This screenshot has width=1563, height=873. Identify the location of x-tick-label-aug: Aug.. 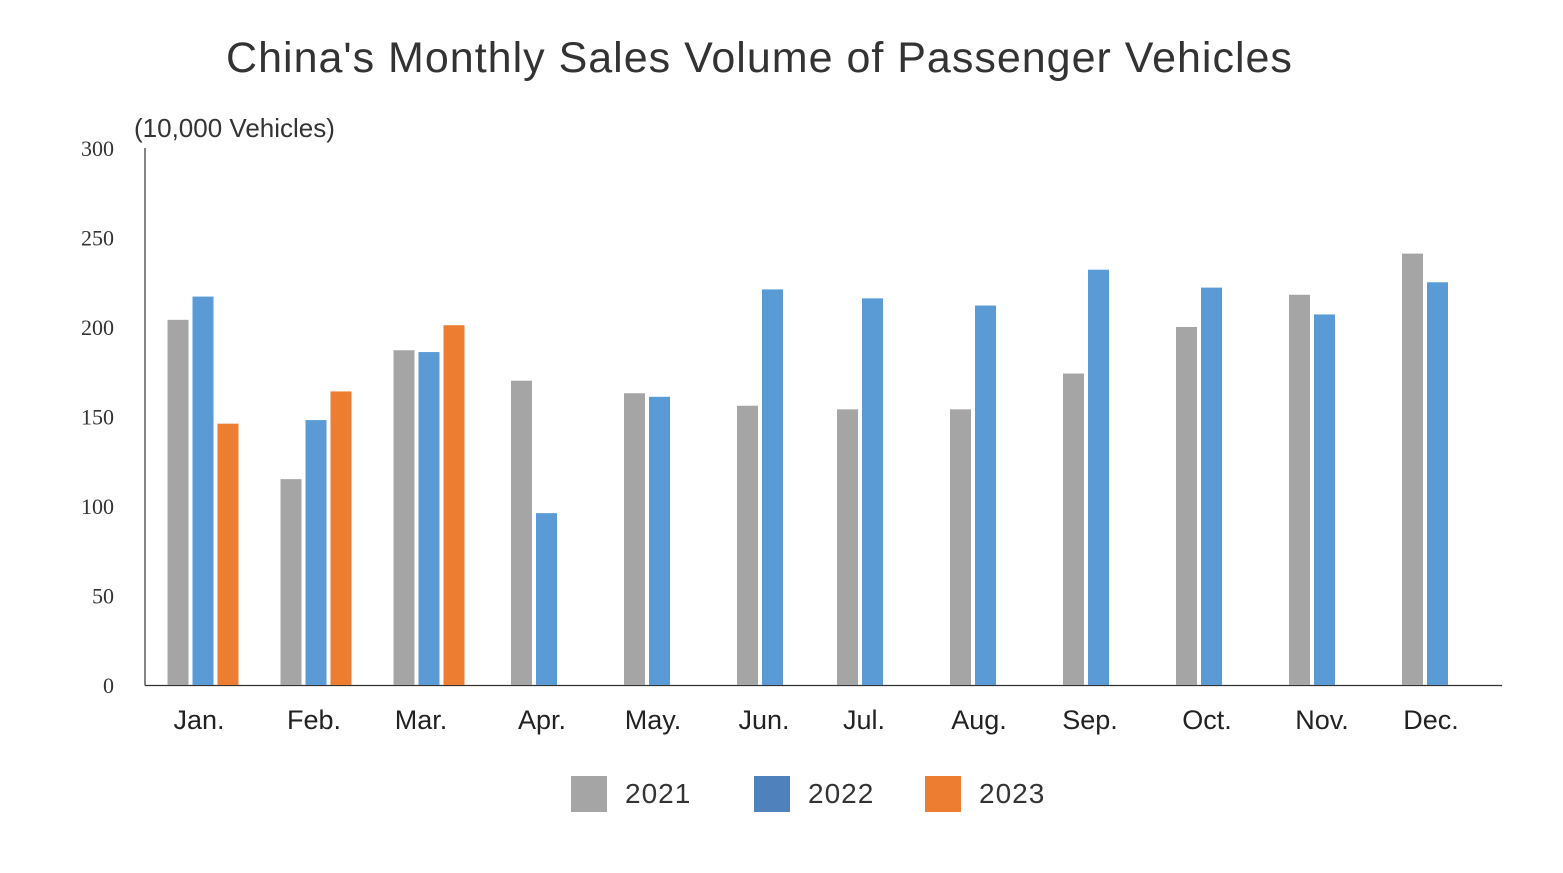
(979, 720).